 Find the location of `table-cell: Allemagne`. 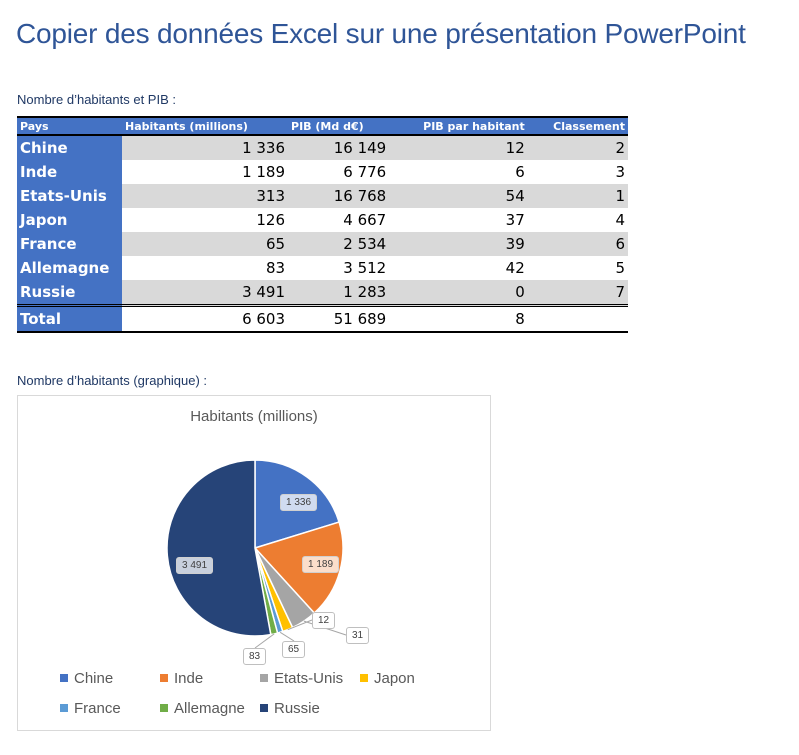

table-cell: Allemagne is located at coordinates (69, 268).